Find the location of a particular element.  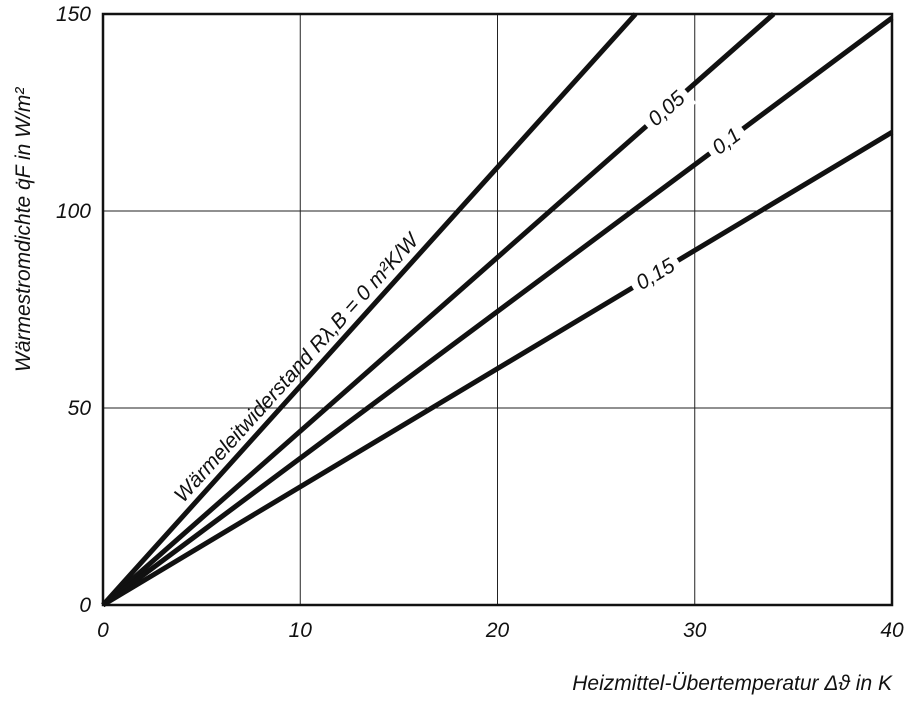

series-label-1: Wärmeleitwiderstand Rλ,B = 0 m²K/W is located at coordinates (297, 367).